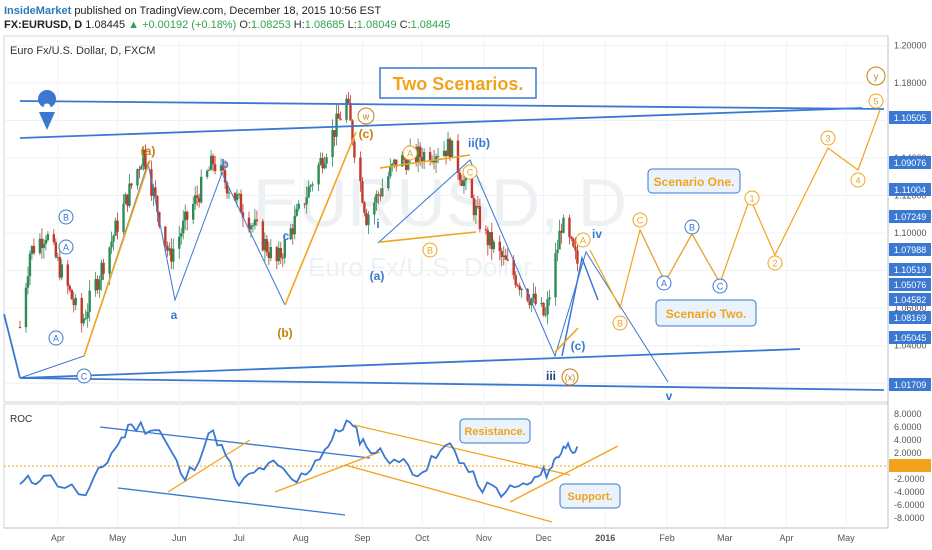 The width and height of the screenshot is (932, 550). What do you see at coordinates (910, 45) in the screenshot?
I see `price-tick-label: 1.20000` at bounding box center [910, 45].